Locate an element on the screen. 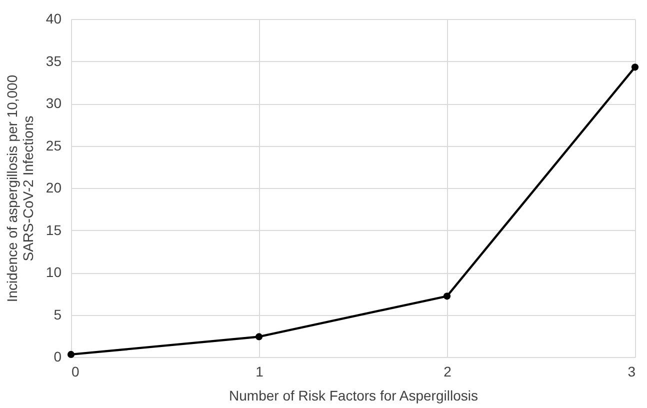 This screenshot has width=647, height=408. y-tick-label: 5 is located at coordinates (58, 314).